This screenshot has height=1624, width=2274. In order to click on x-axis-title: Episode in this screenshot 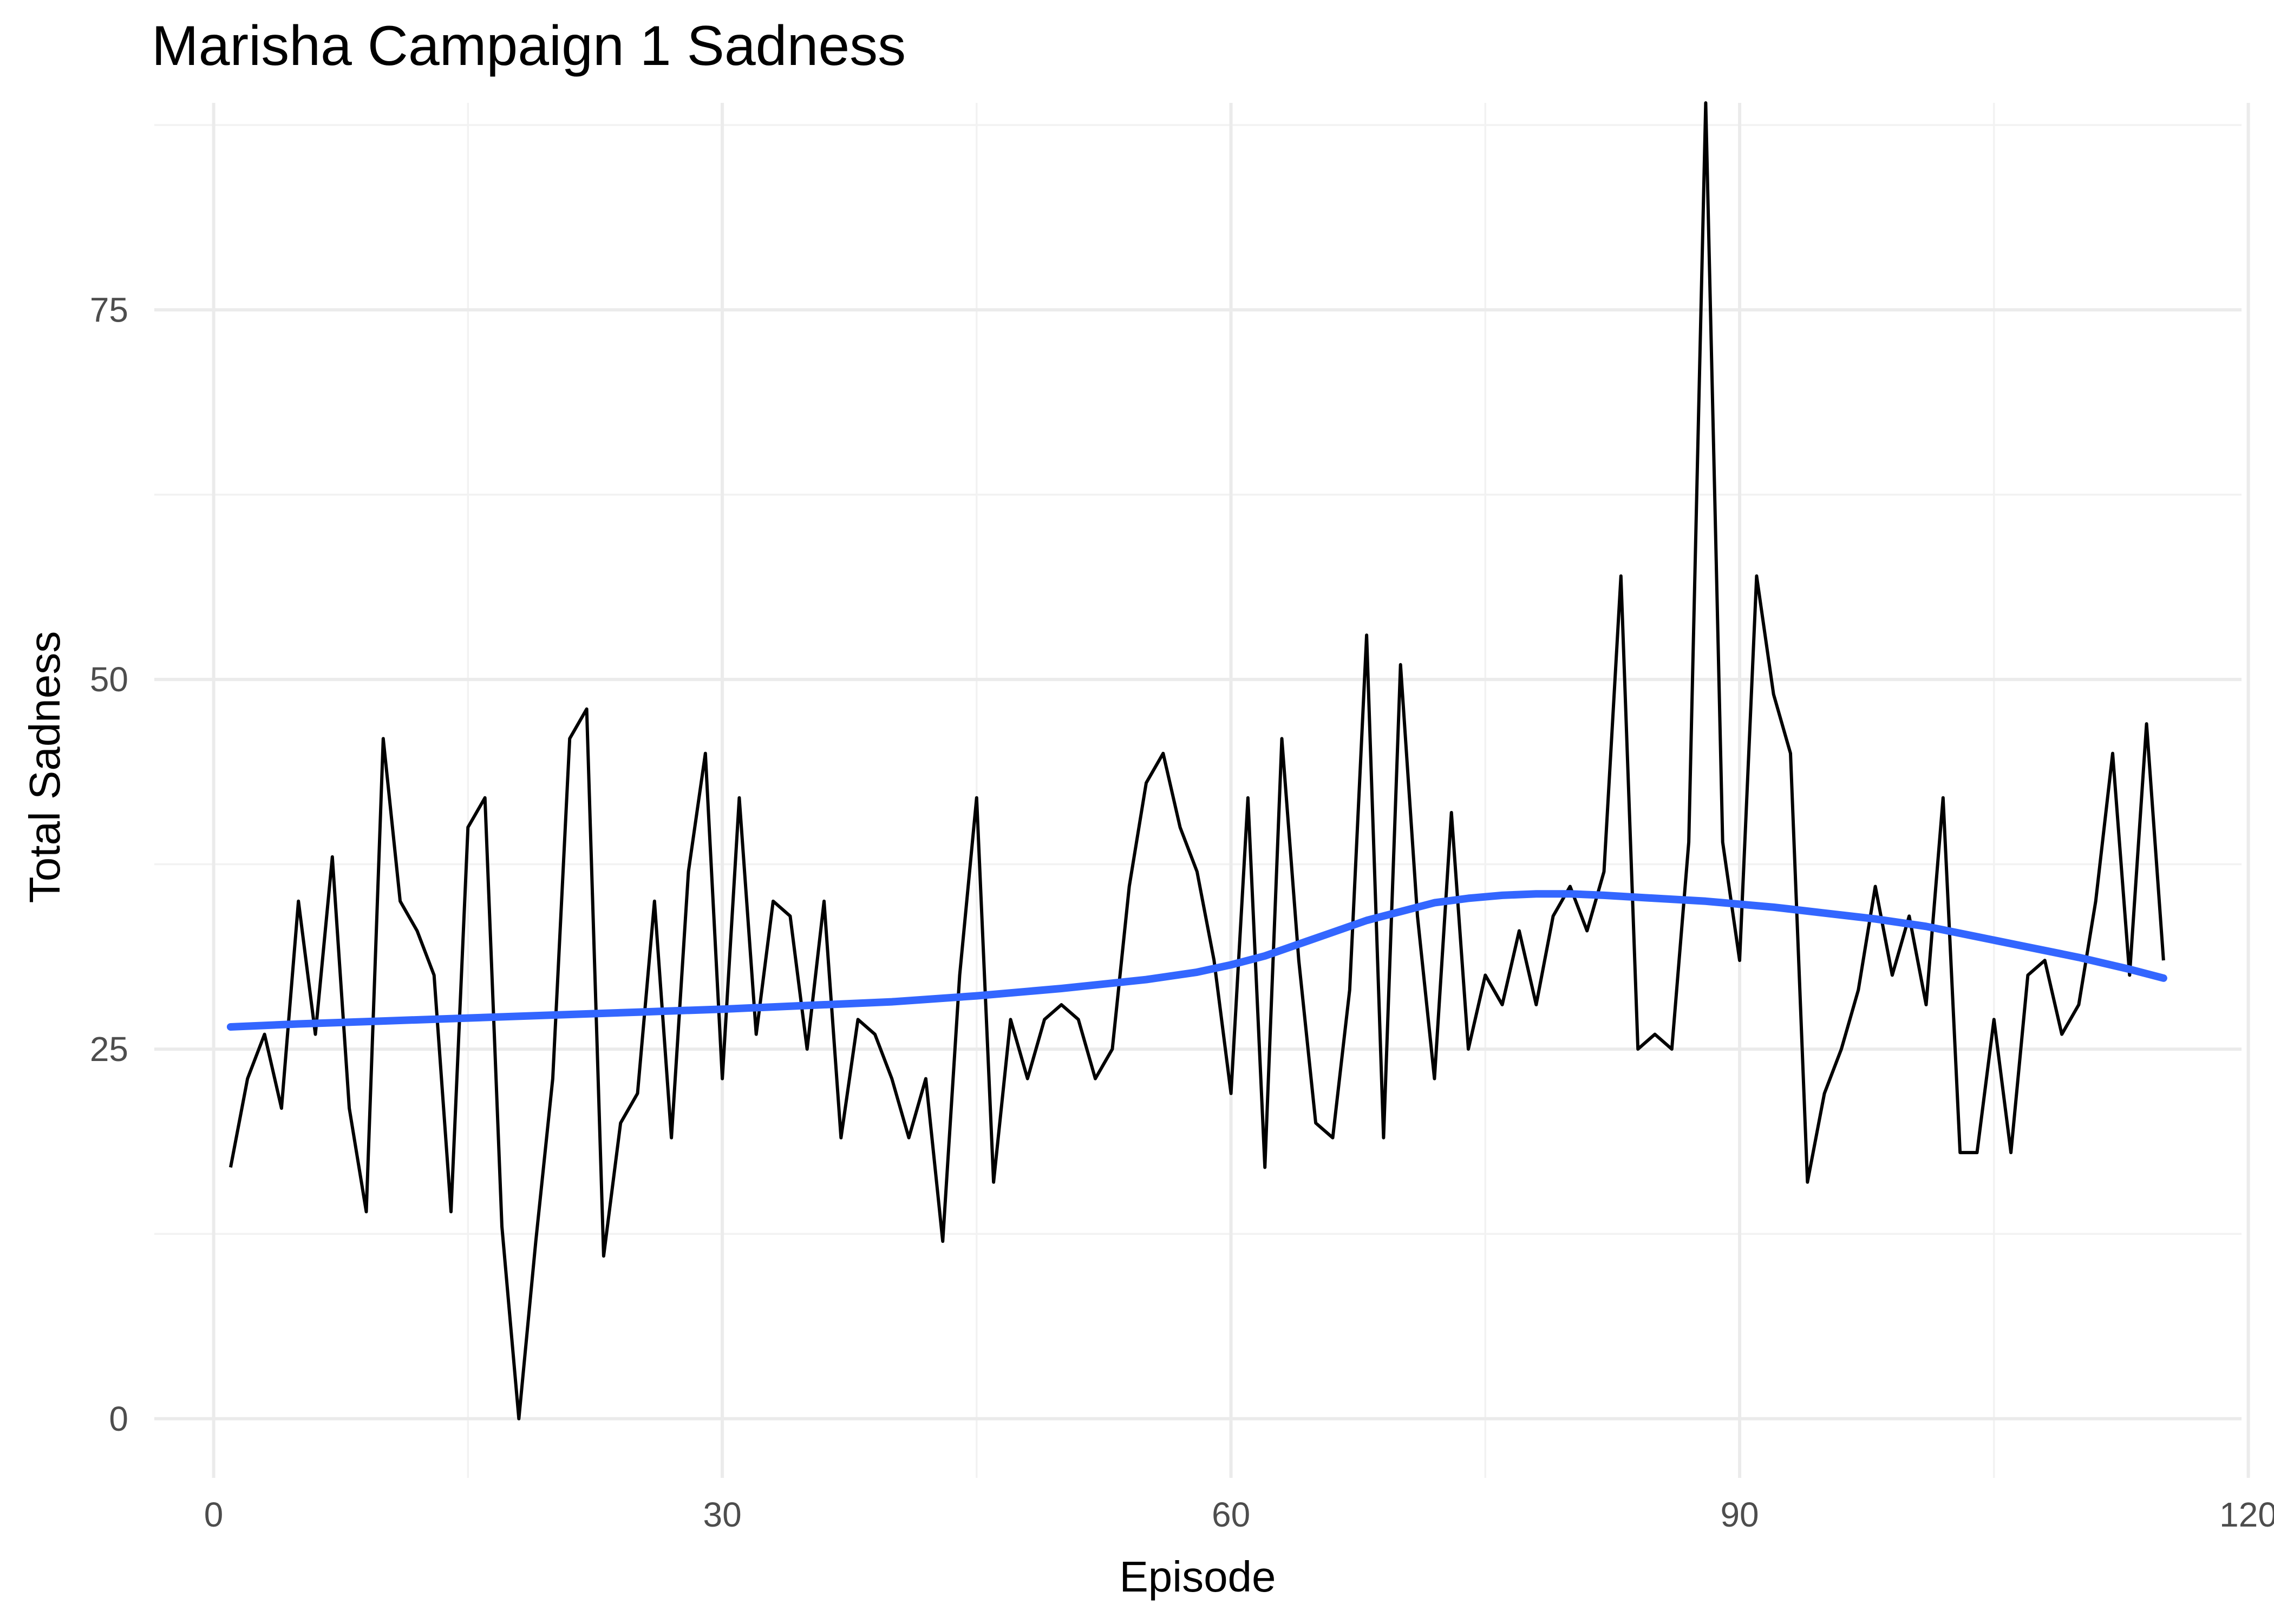, I will do `click(1198, 1577)`.